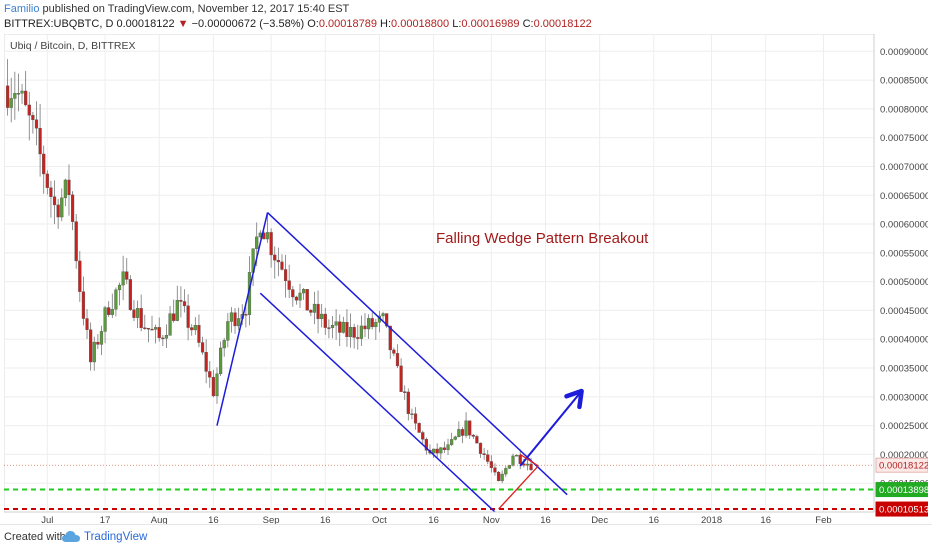 The width and height of the screenshot is (932, 551). I want to click on price-badge-label: 0.00013898, so click(903, 490).